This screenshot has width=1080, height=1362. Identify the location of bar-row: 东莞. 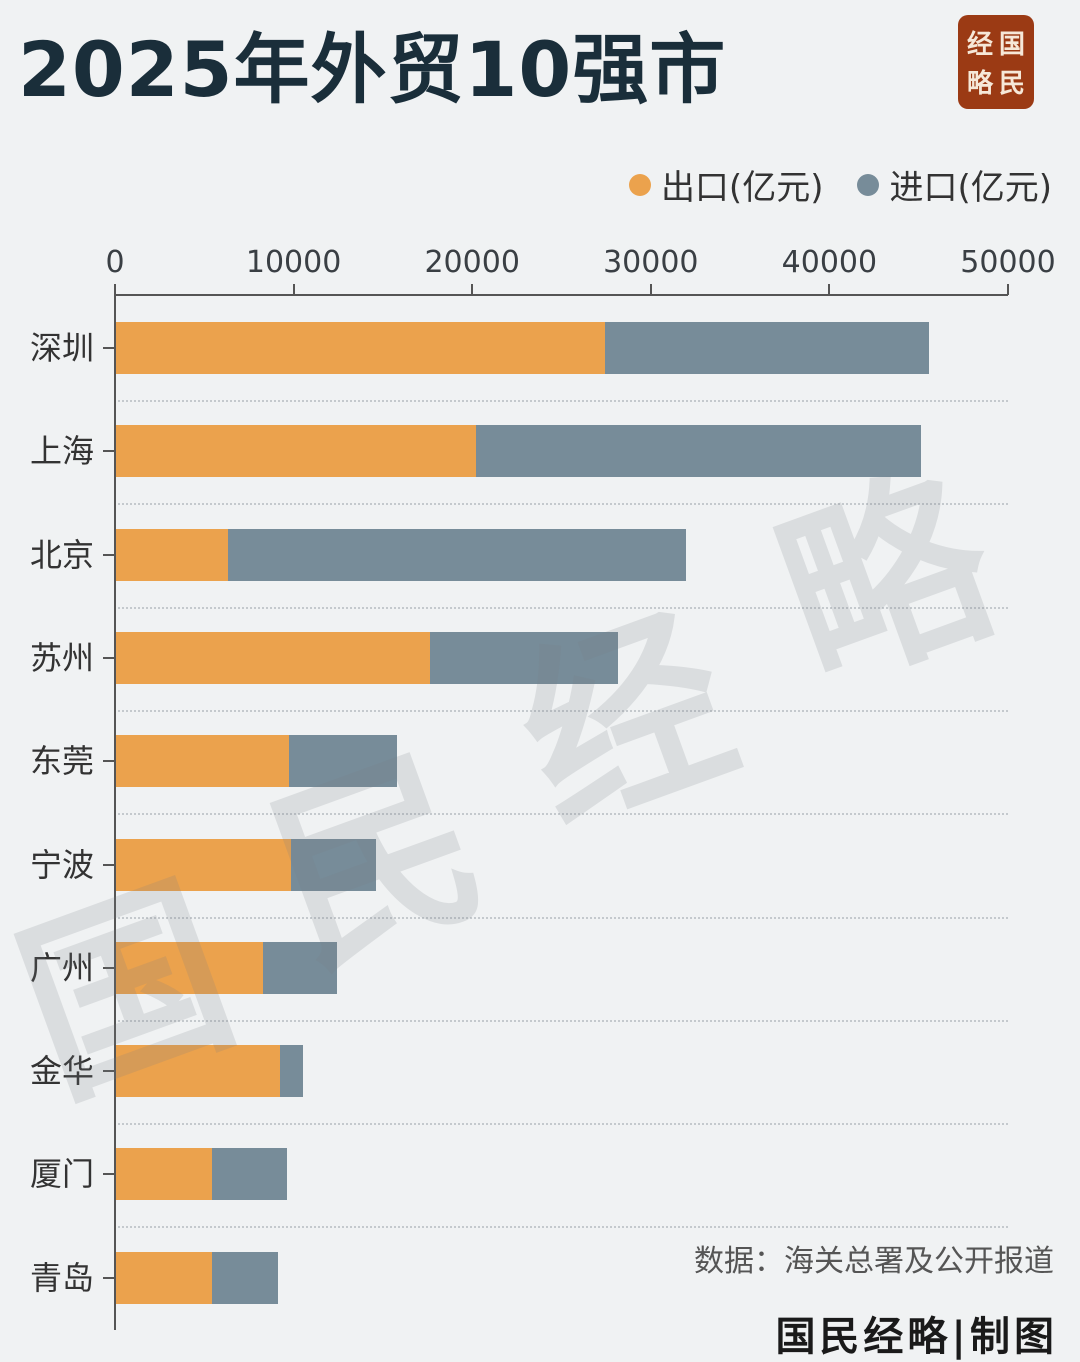
(540, 761).